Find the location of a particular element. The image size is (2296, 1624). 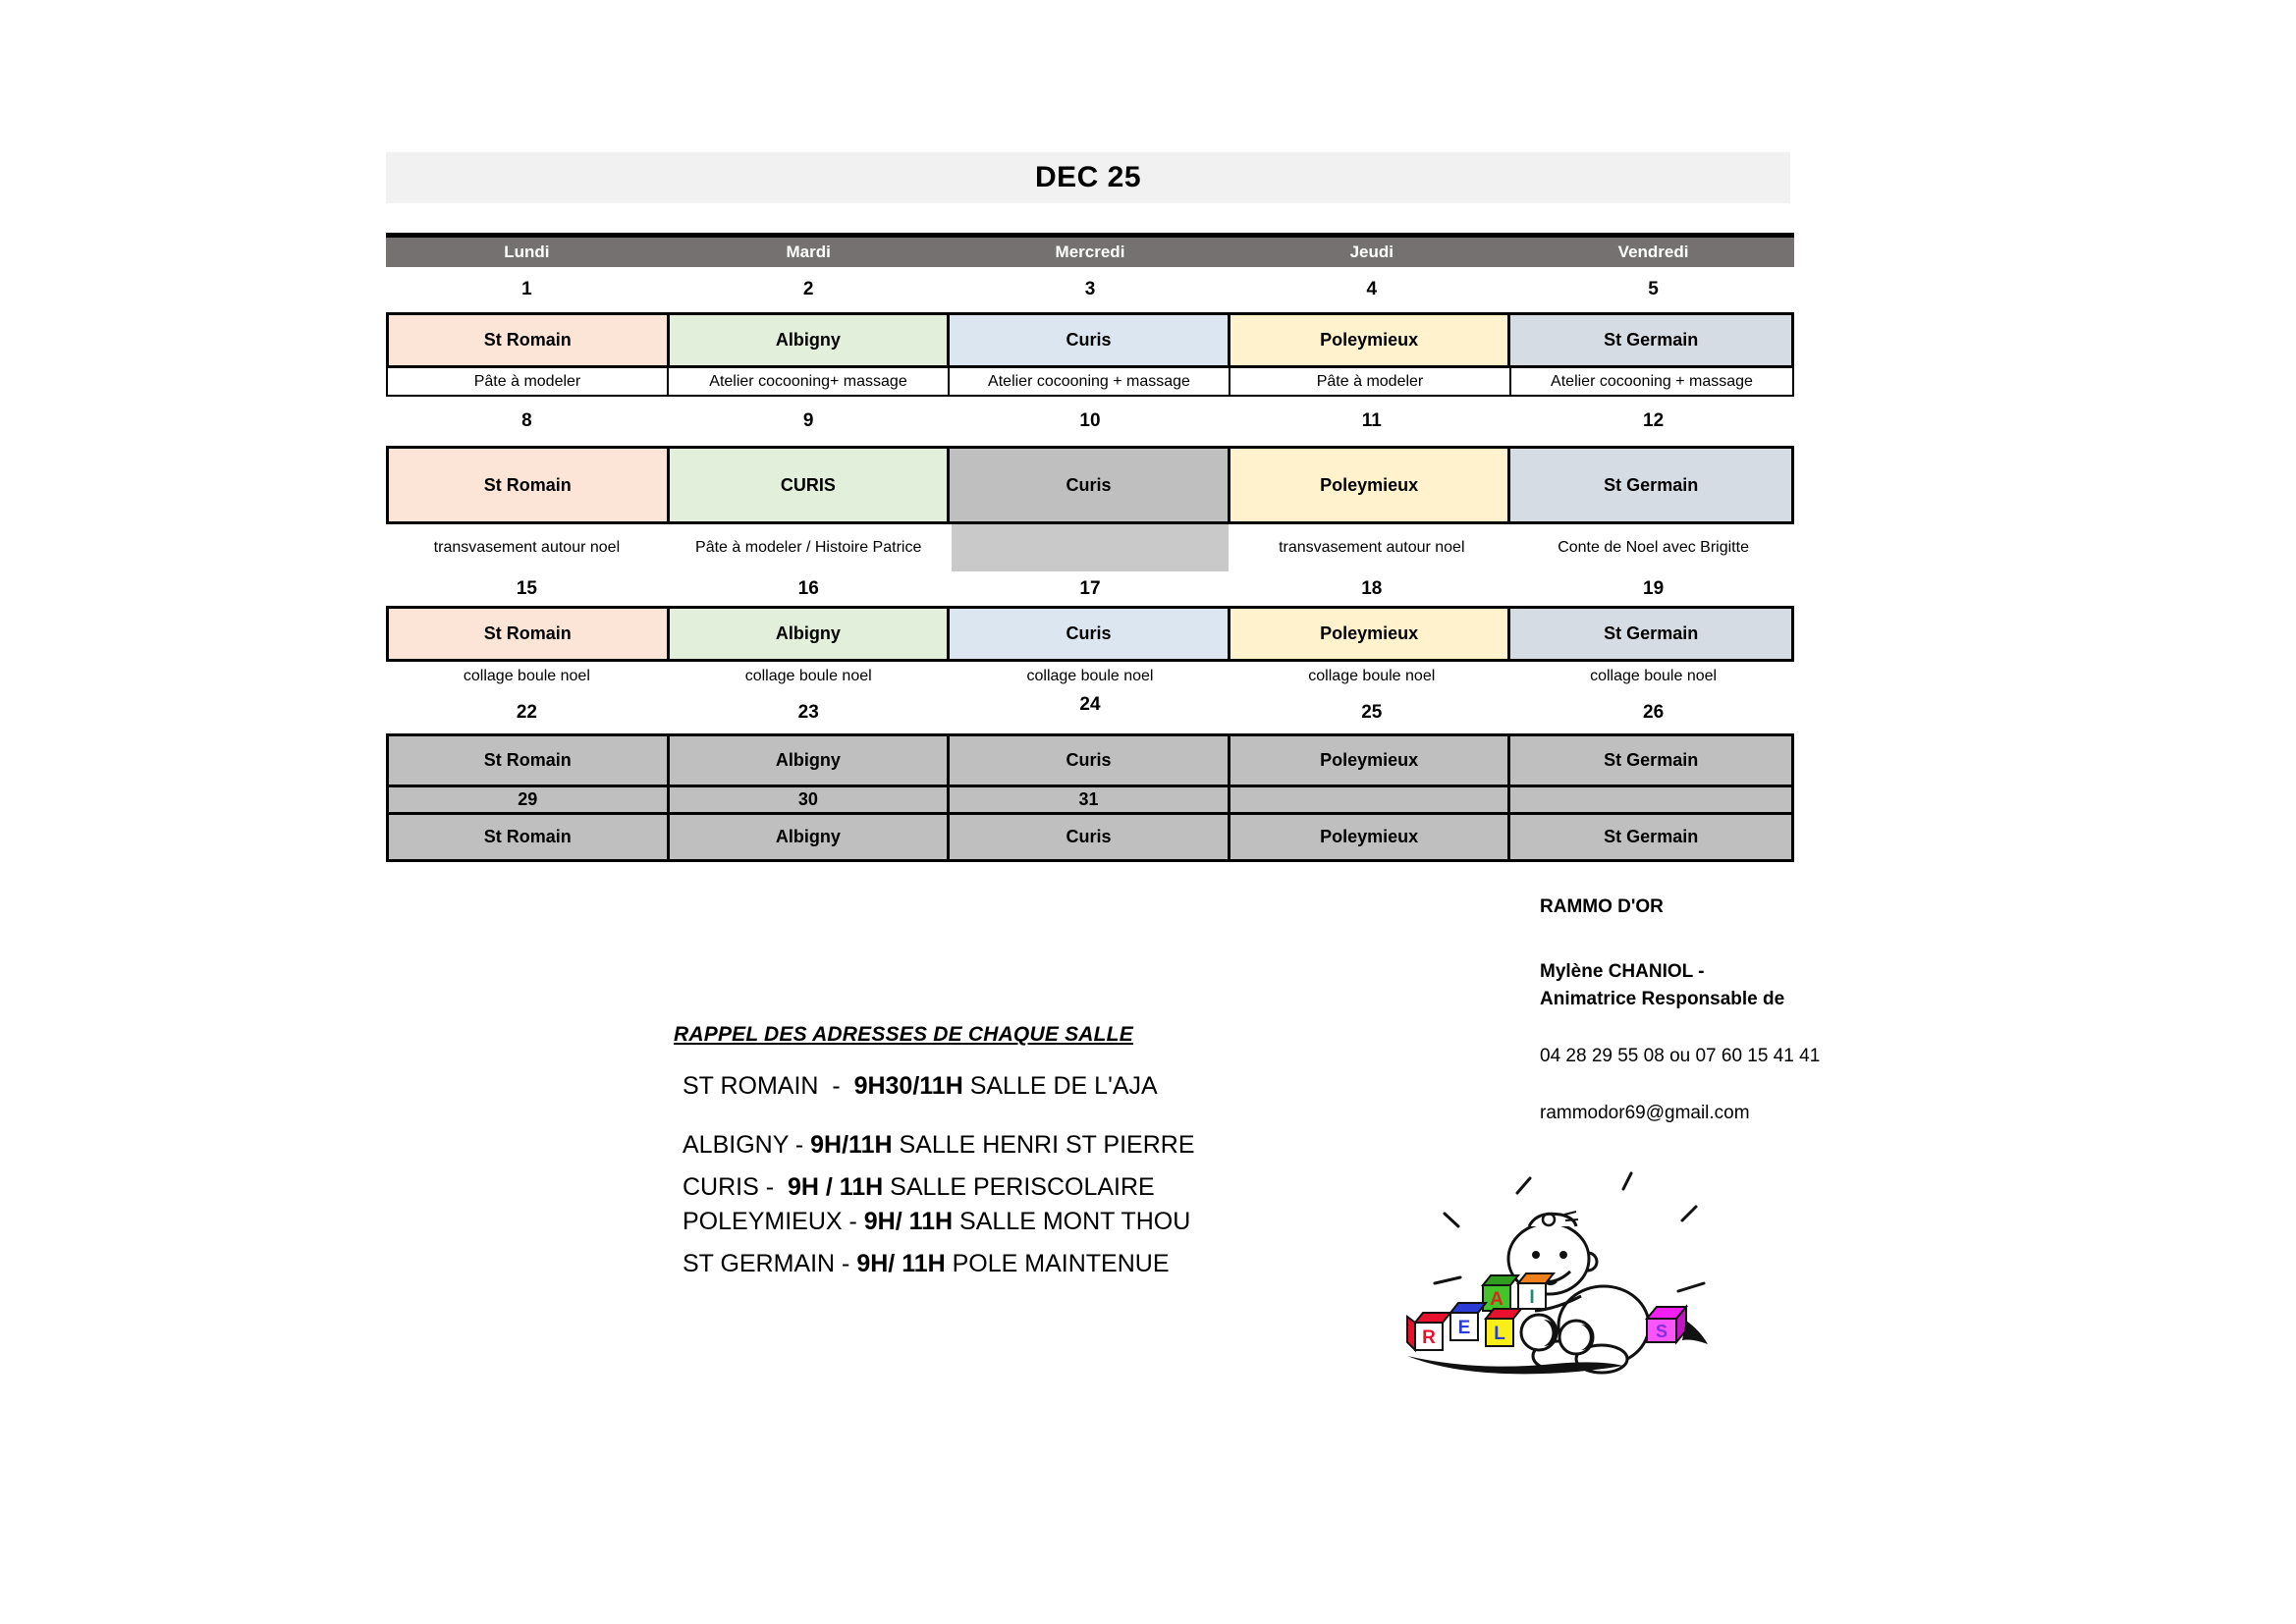

day-number: 10 is located at coordinates (1090, 420).